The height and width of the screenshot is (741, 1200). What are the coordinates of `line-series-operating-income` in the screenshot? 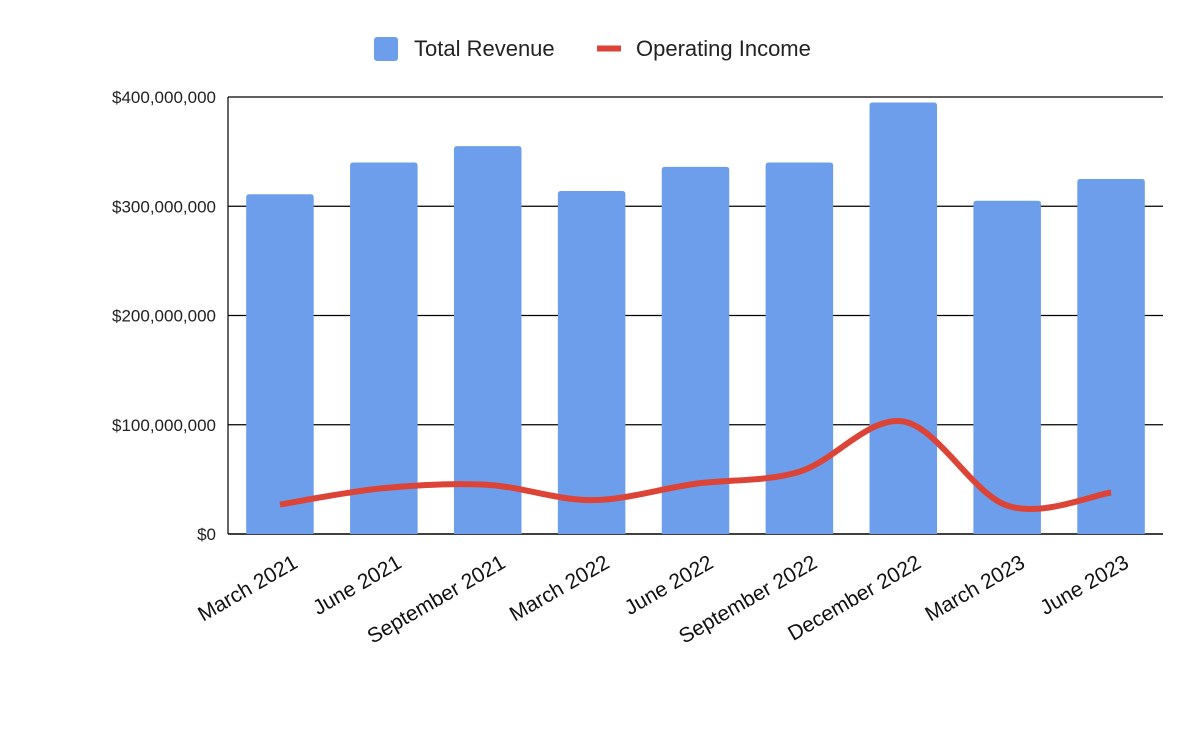 It's located at (695, 465).